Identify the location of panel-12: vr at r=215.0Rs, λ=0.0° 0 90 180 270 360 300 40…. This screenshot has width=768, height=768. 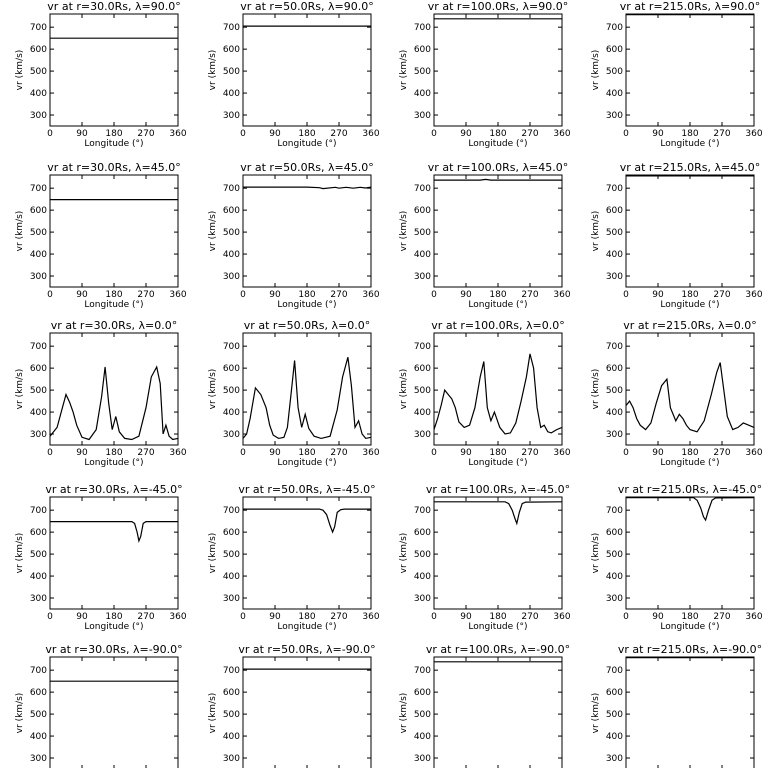
(677, 393).